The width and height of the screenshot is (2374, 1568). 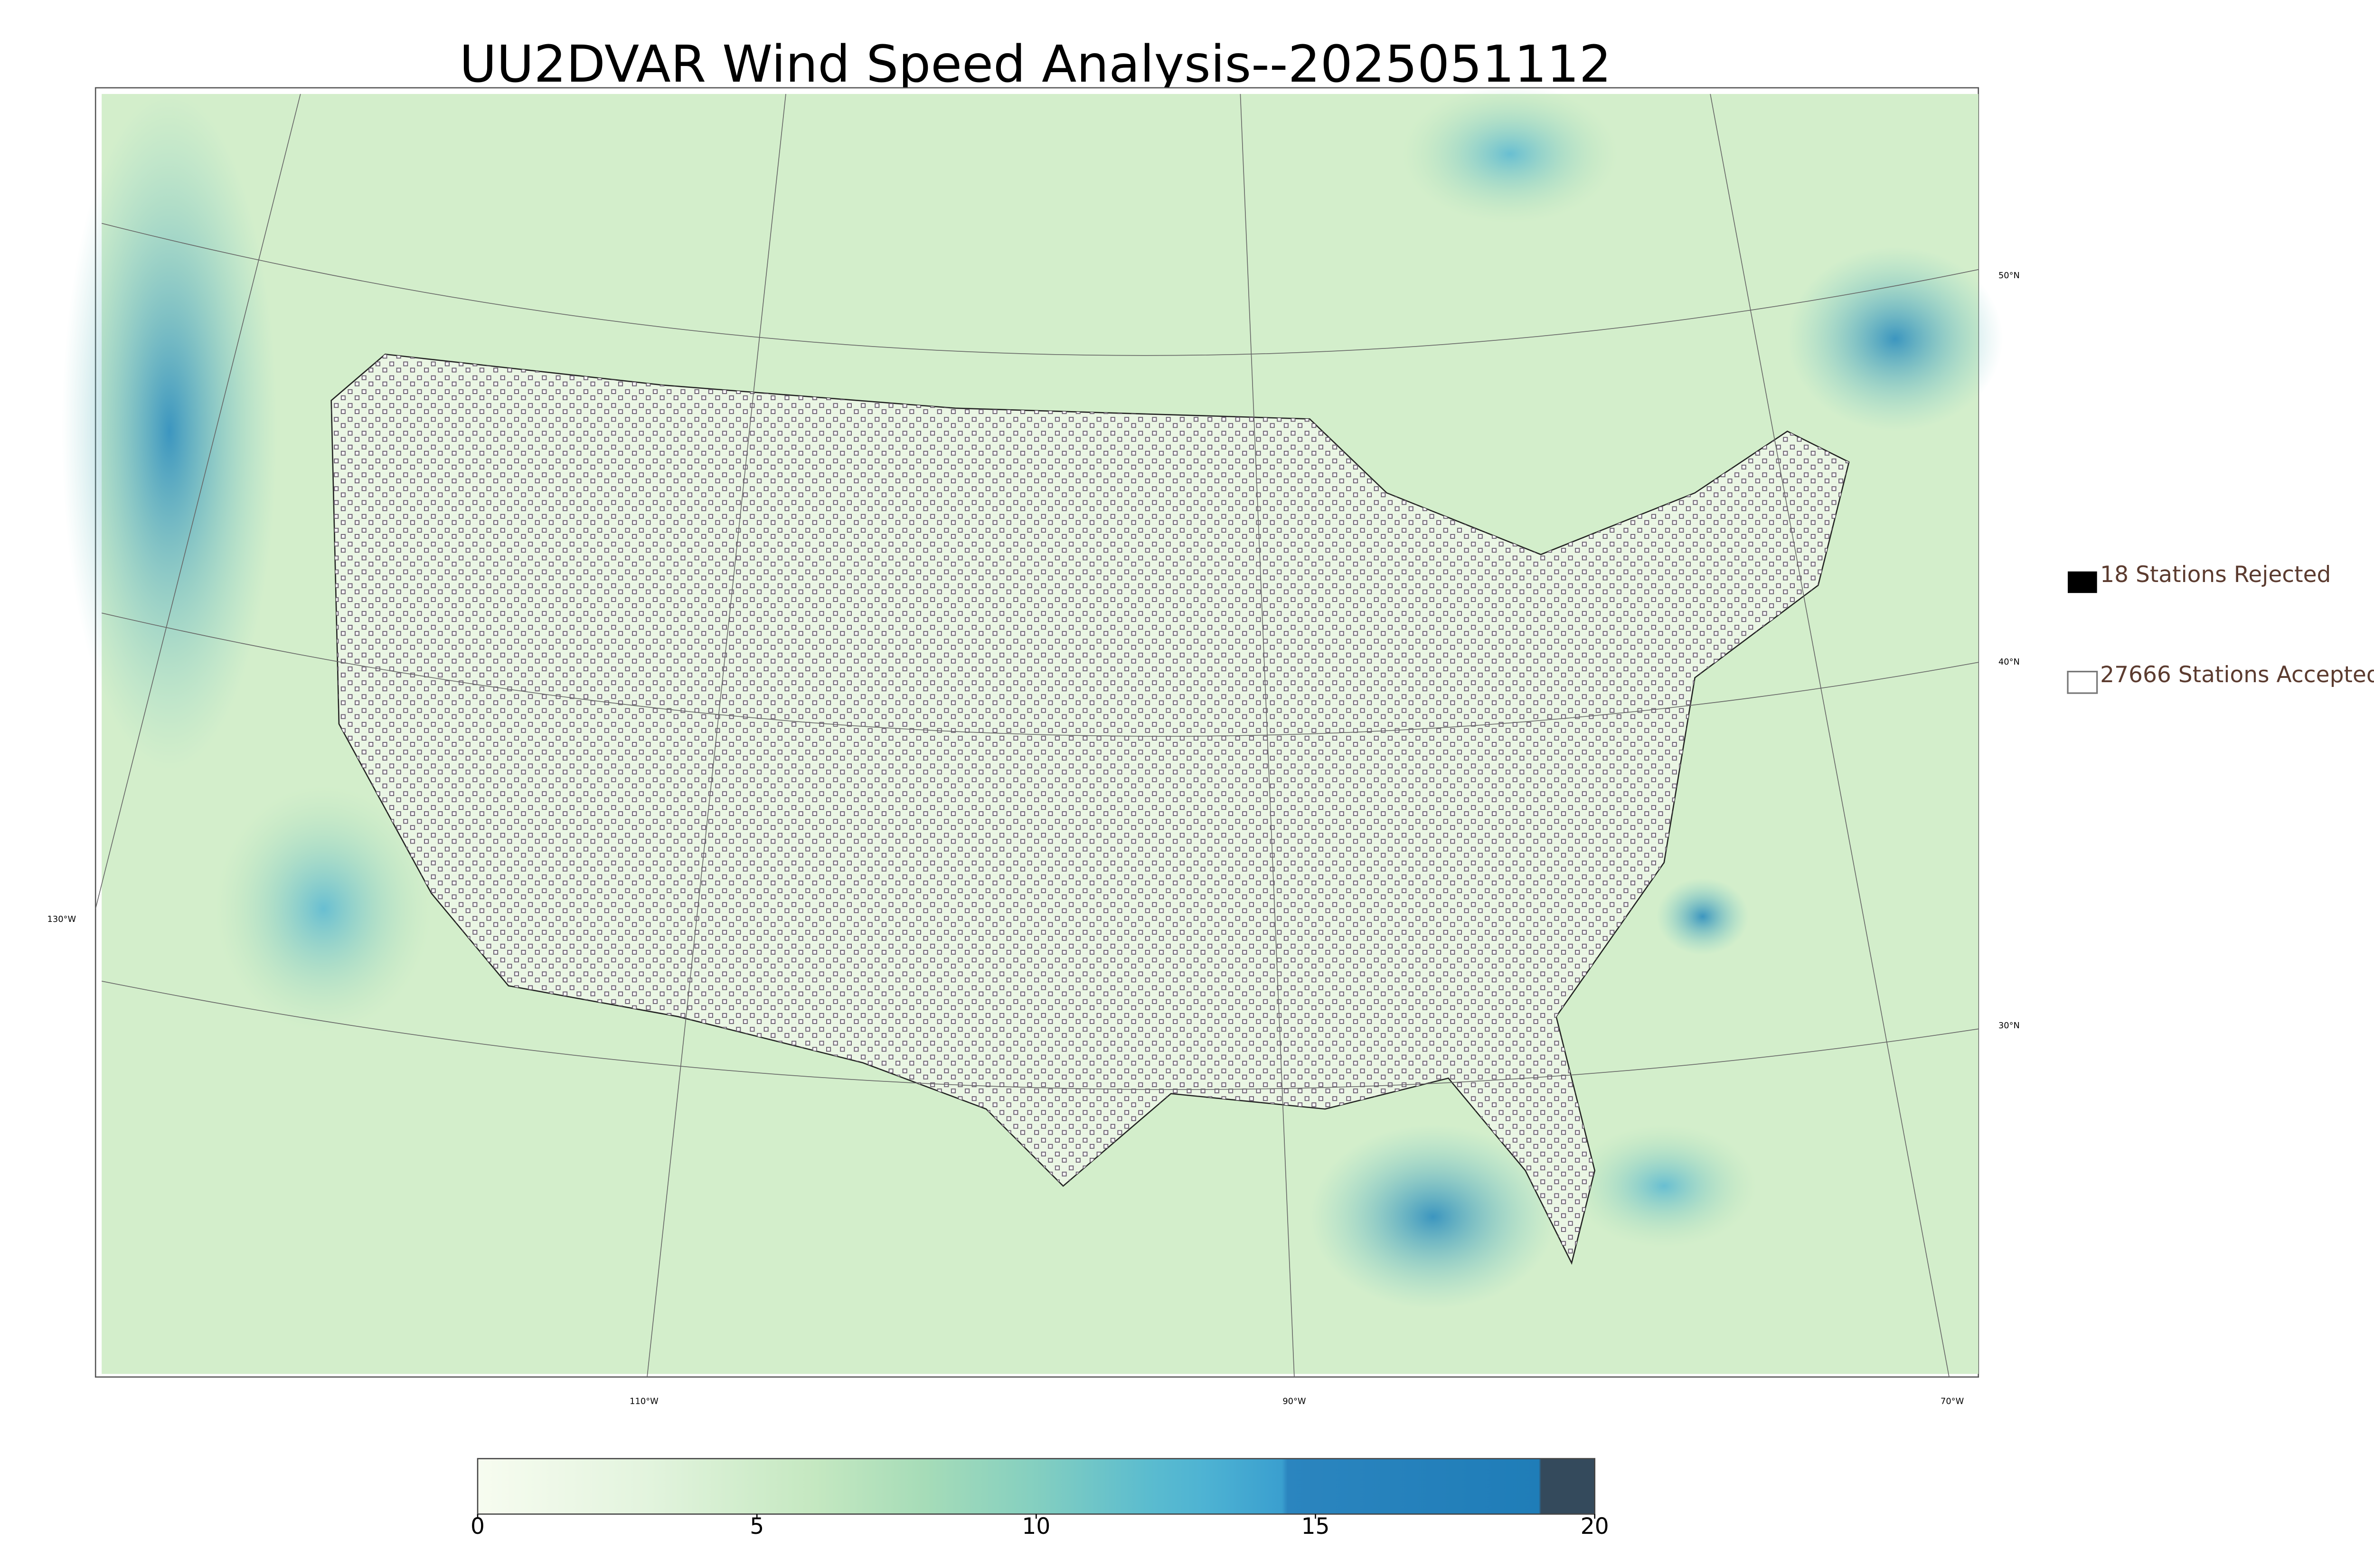 What do you see at coordinates (1035, 65) in the screenshot?
I see `map-title: UU2DVAR Wind Speed Analysis--2025051112` at bounding box center [1035, 65].